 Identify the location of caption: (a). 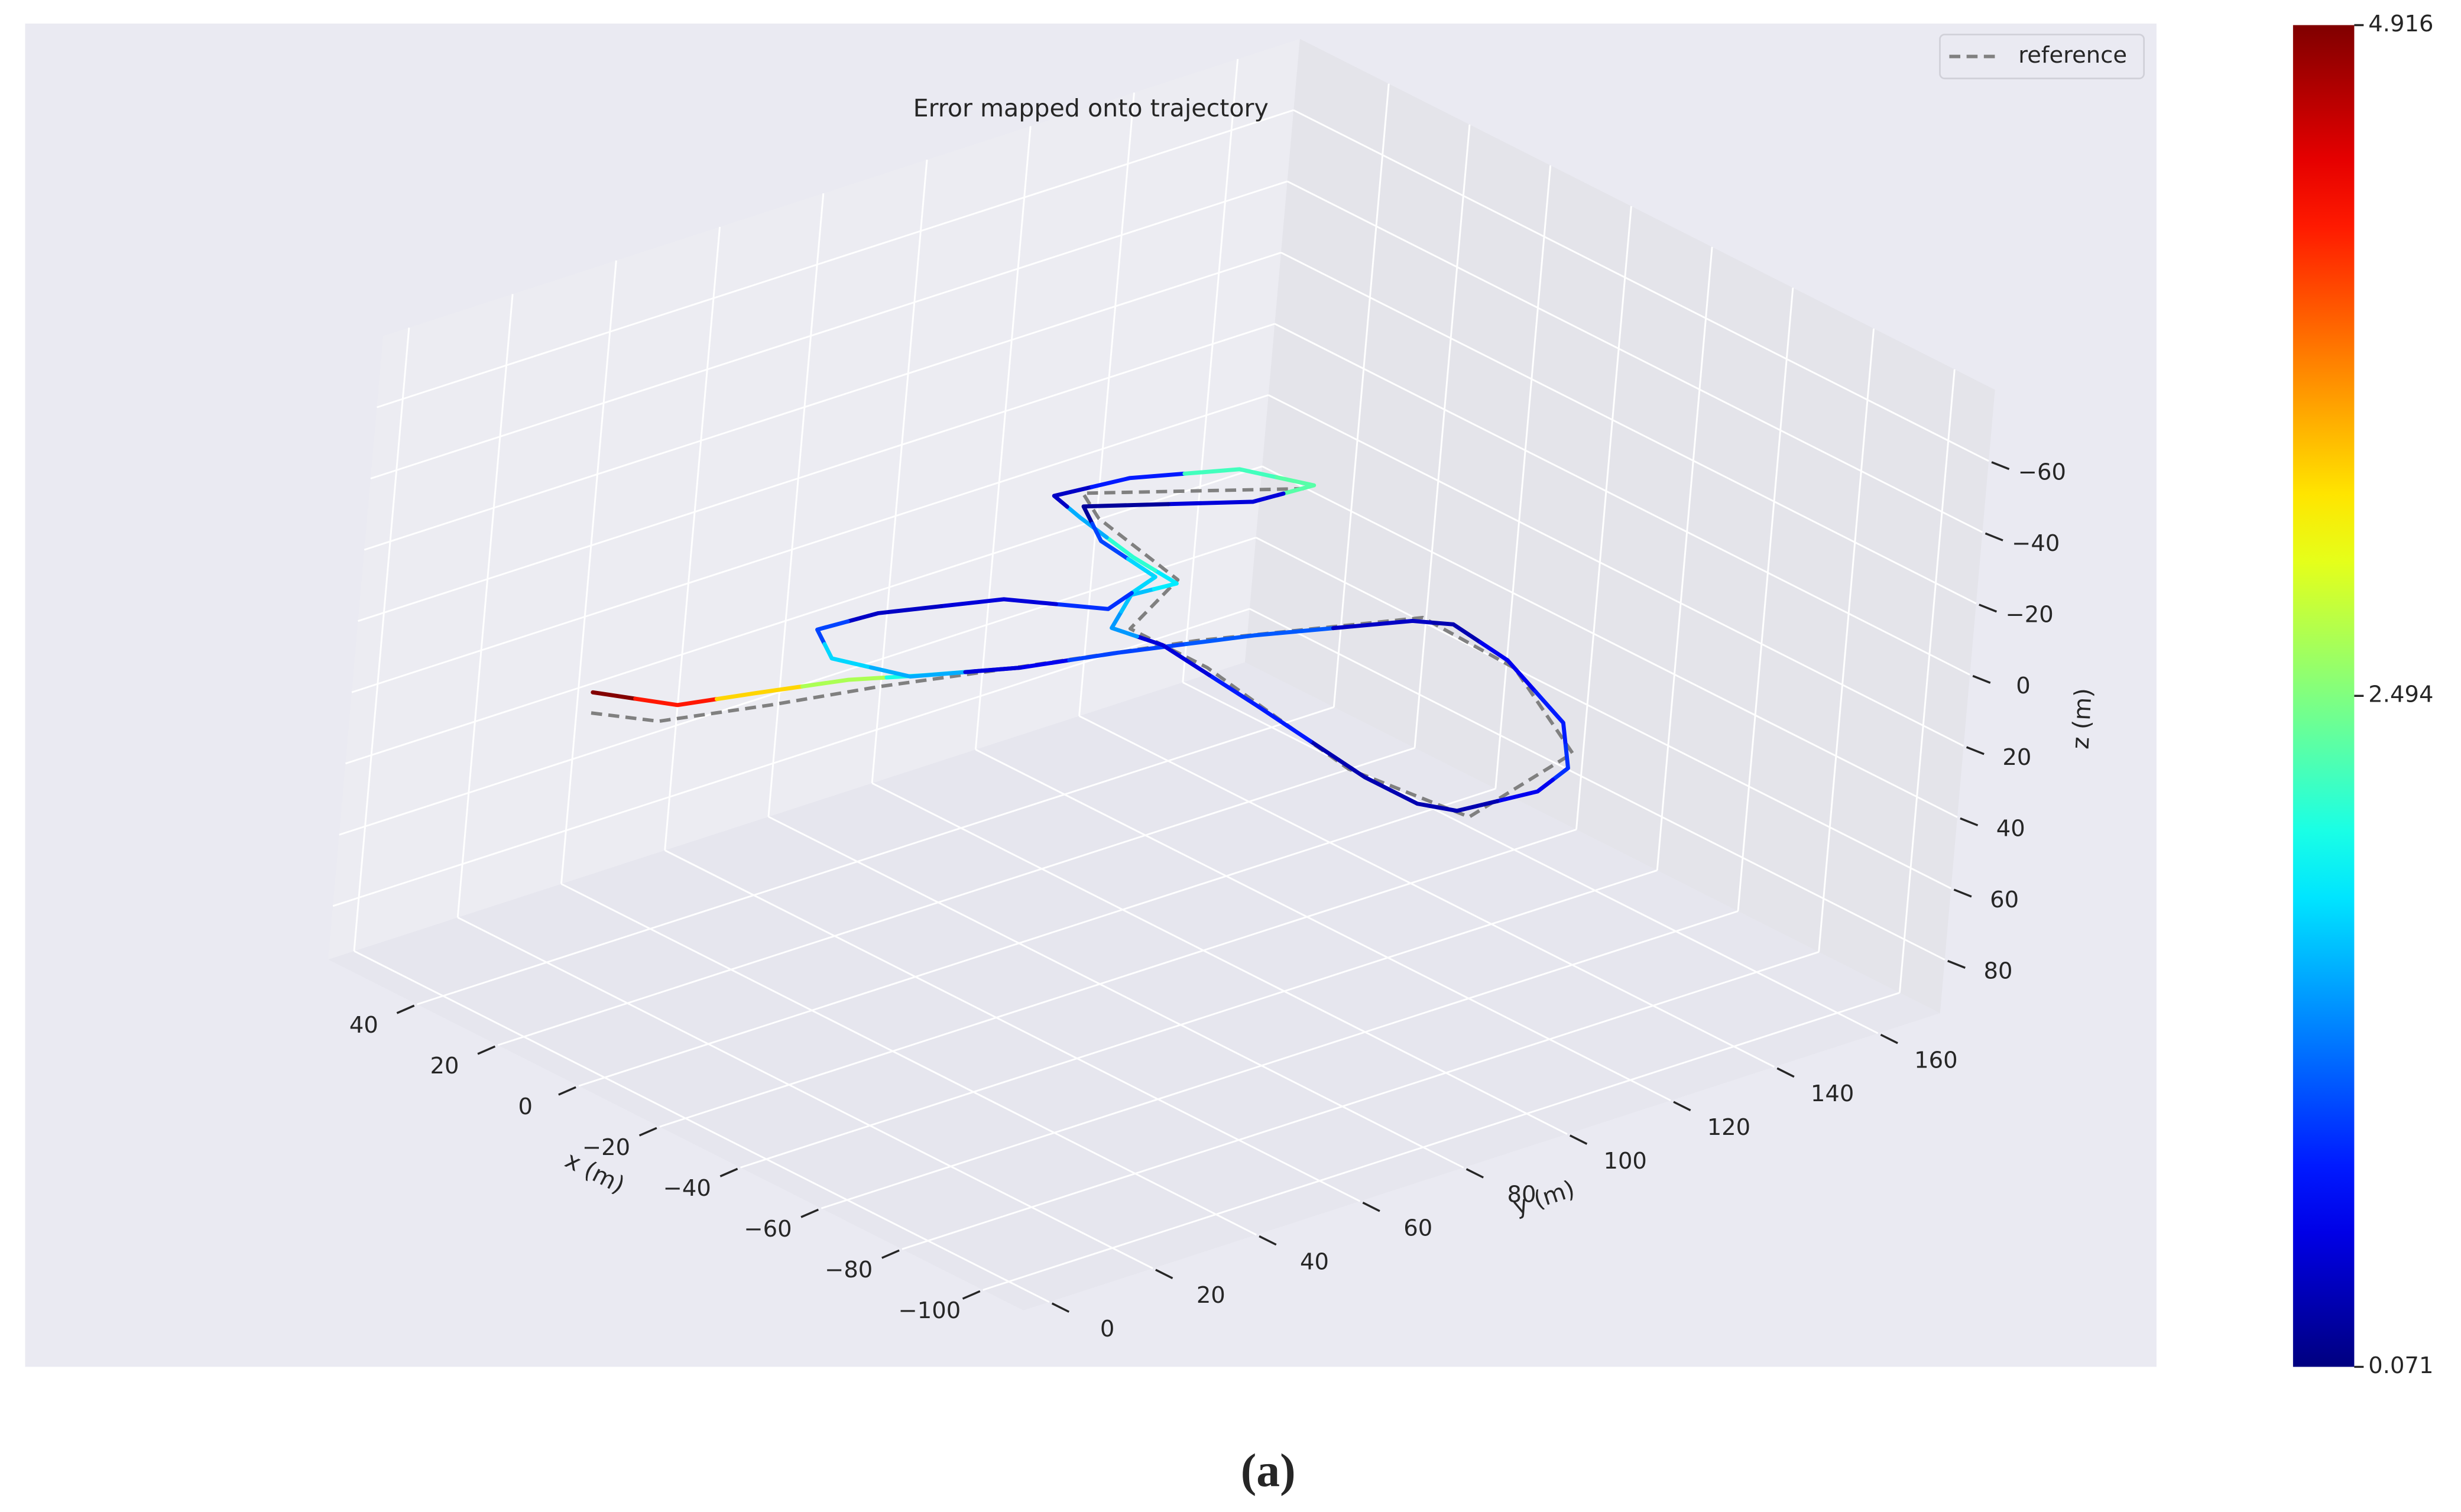
(1268, 1471).